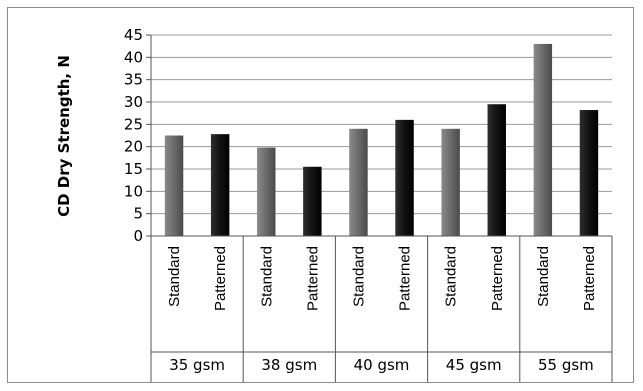  I want to click on bar-standard-45-gsm, so click(450, 182).